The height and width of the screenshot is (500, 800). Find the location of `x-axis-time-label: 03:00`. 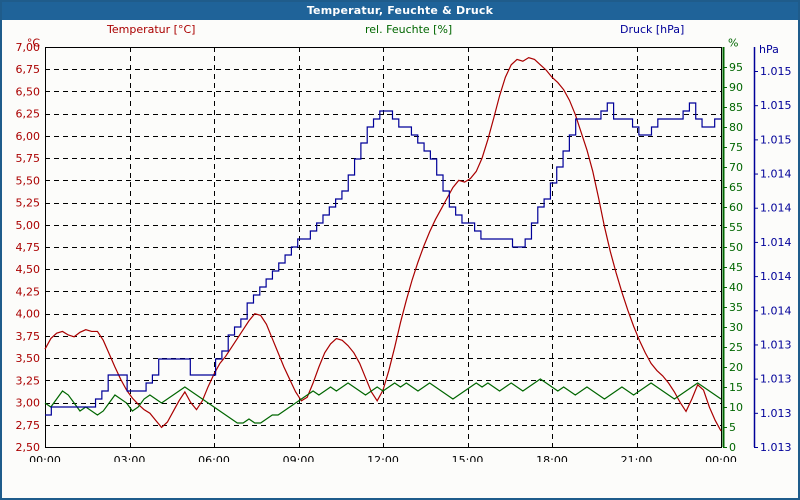

x-axis-time-label: 03:00 is located at coordinates (130, 458).